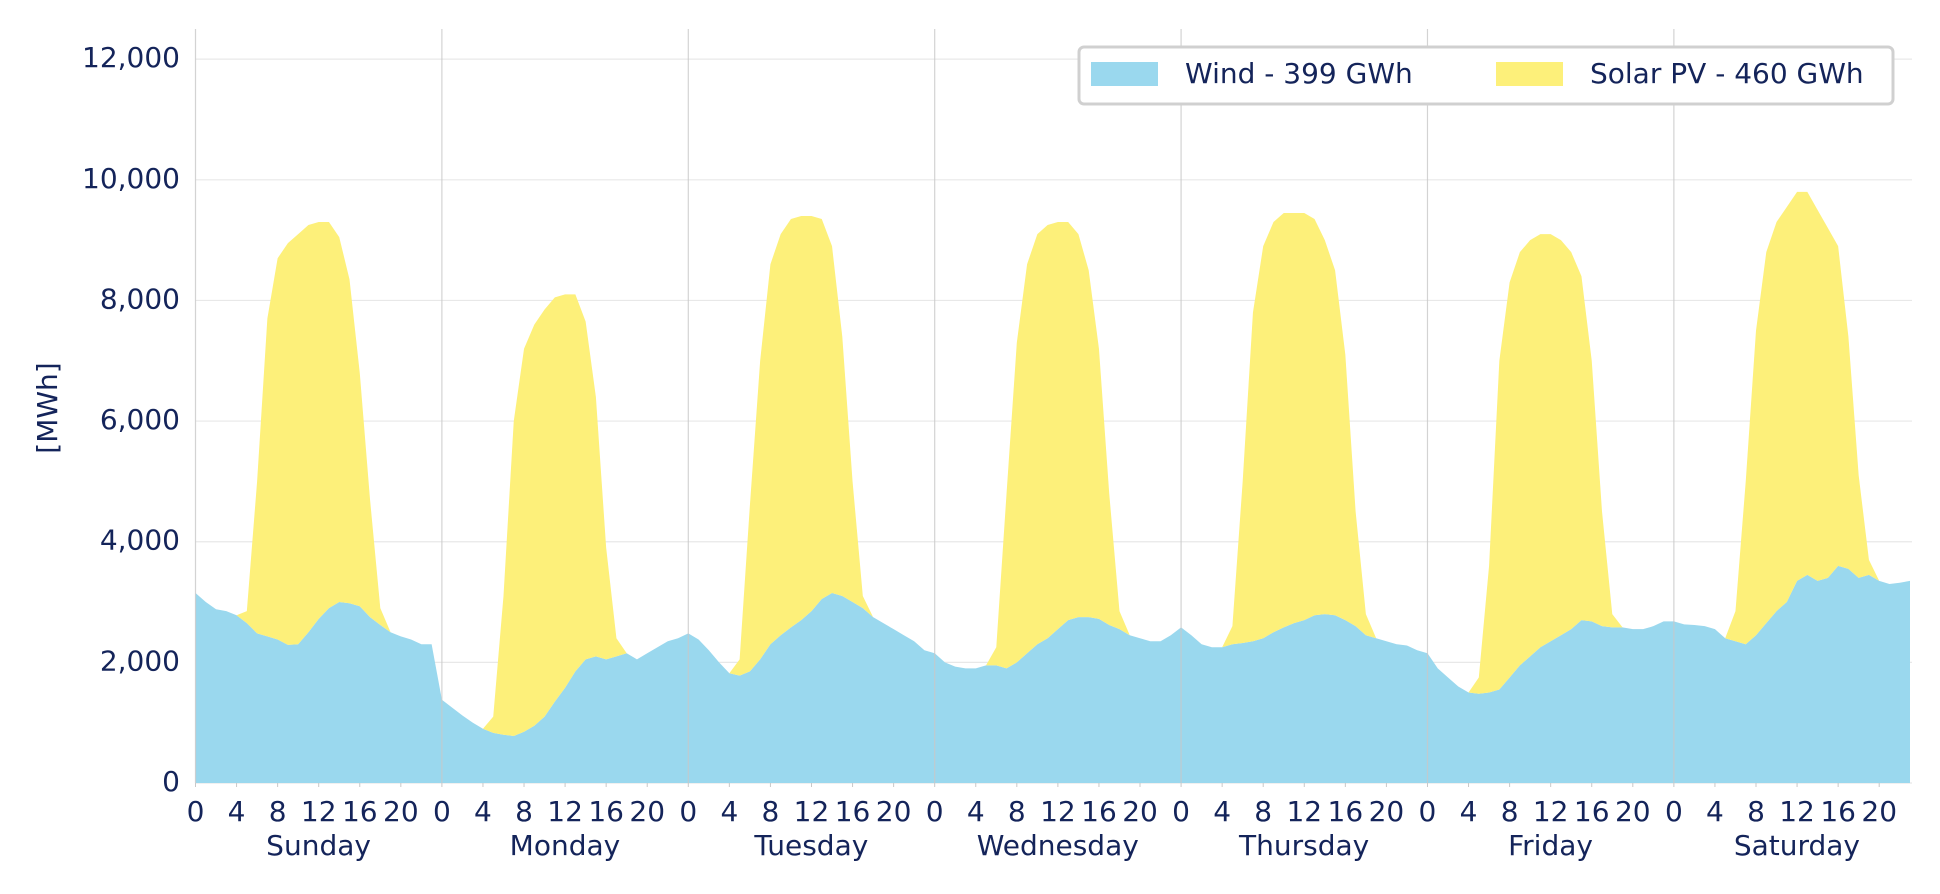 Image resolution: width=1940 pixels, height=894 pixels. What do you see at coordinates (318, 845) in the screenshot?
I see `day-label: Sunday` at bounding box center [318, 845].